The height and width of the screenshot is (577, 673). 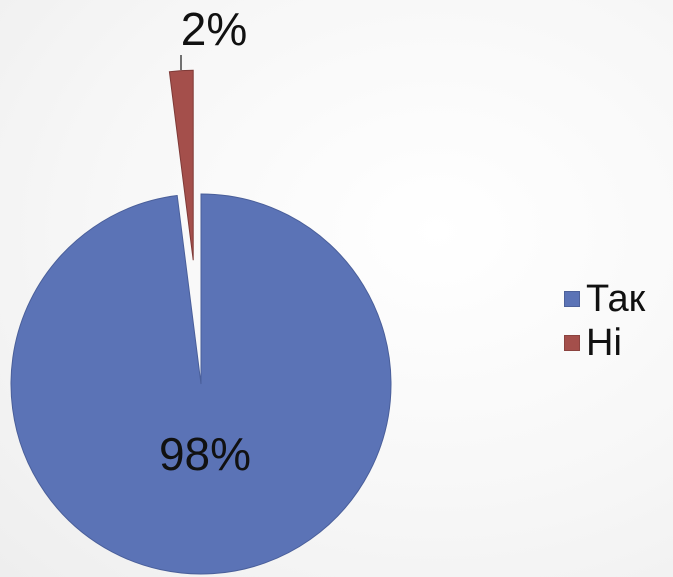 What do you see at coordinates (572, 343) in the screenshot?
I see `legend-swatch-ni` at bounding box center [572, 343].